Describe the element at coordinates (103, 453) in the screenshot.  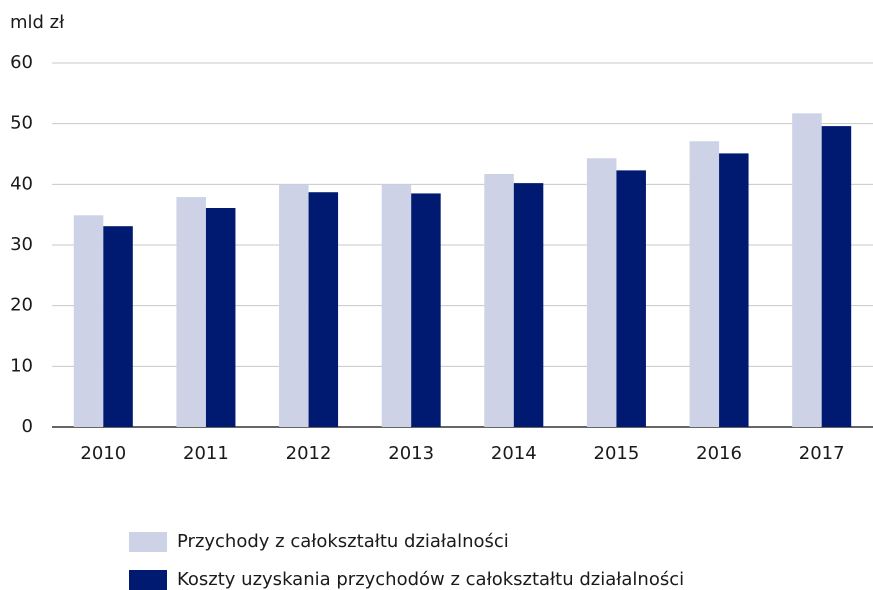
I see `x-tick-label: 2010` at that location.